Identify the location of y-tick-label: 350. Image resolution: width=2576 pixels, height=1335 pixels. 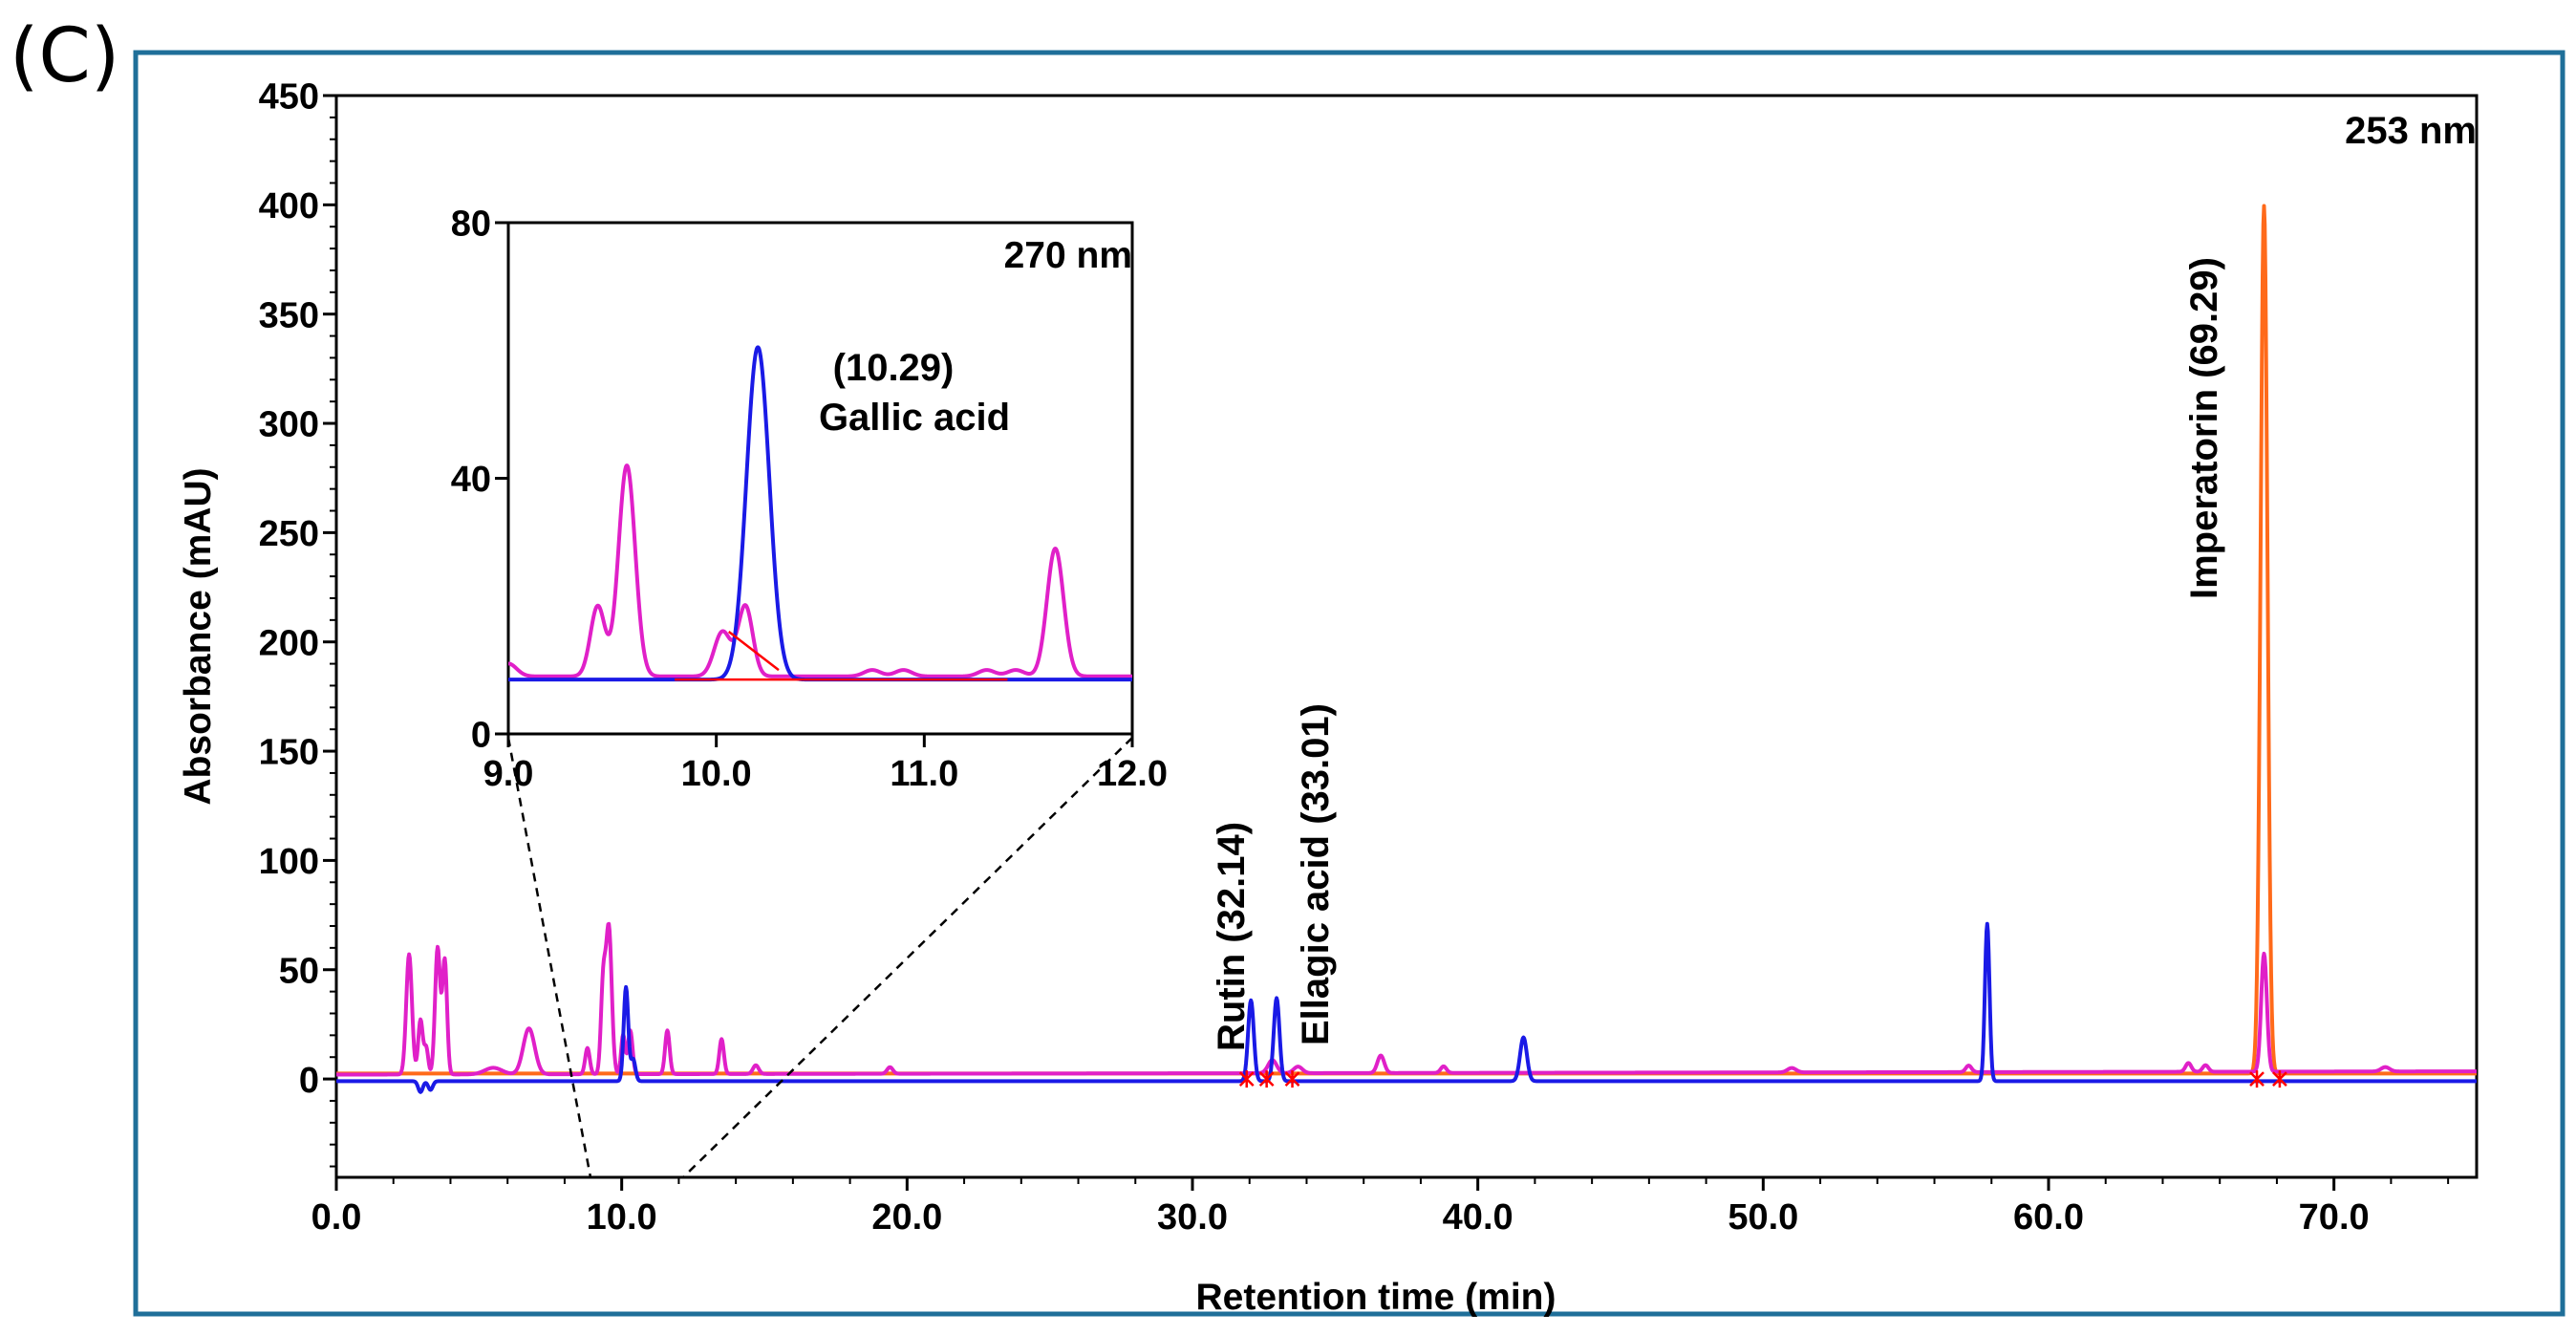
(289, 315).